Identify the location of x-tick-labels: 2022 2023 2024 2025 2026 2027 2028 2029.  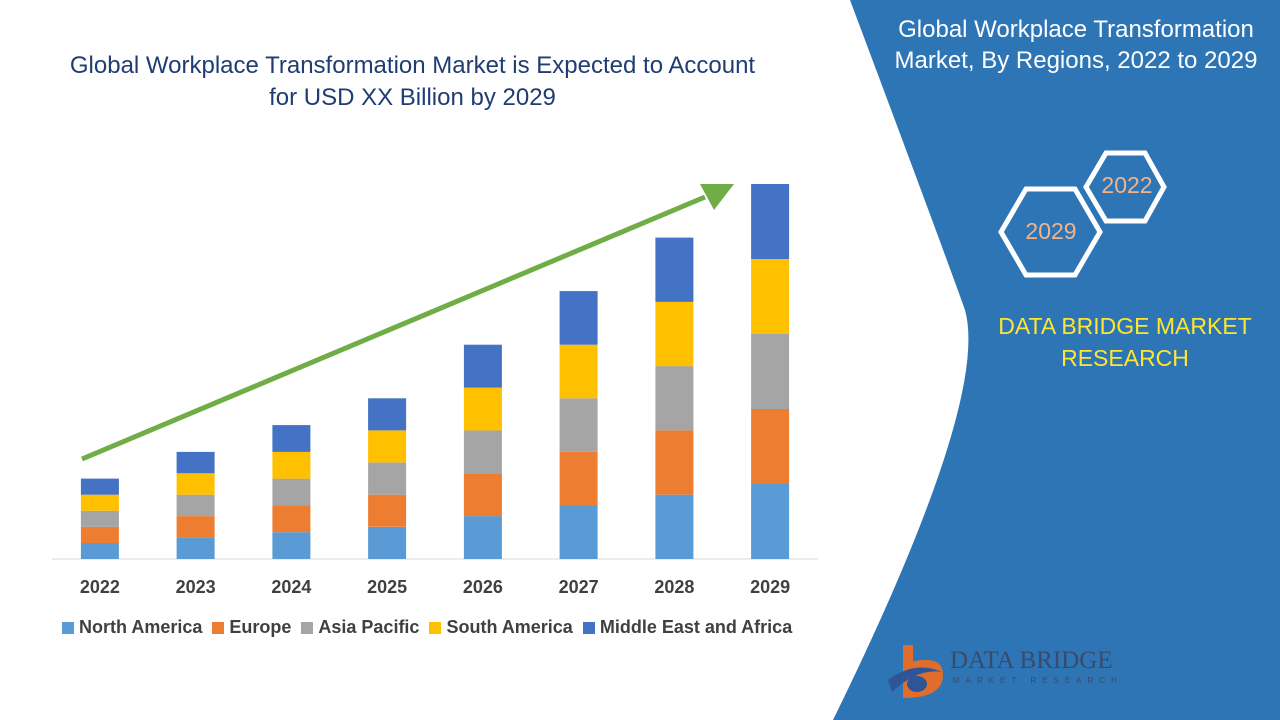
(435, 587).